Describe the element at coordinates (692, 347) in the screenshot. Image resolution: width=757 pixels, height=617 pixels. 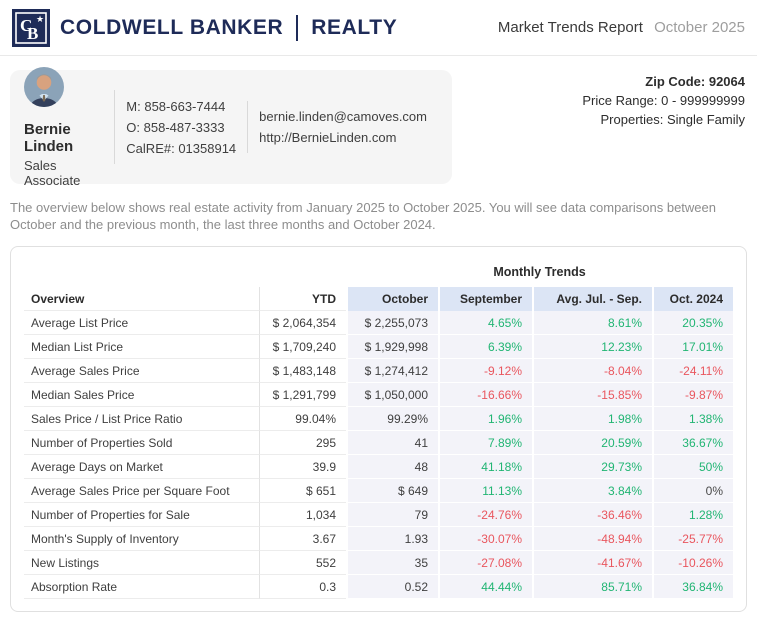
I see `oct-2024-change-cell: 17.01%` at that location.